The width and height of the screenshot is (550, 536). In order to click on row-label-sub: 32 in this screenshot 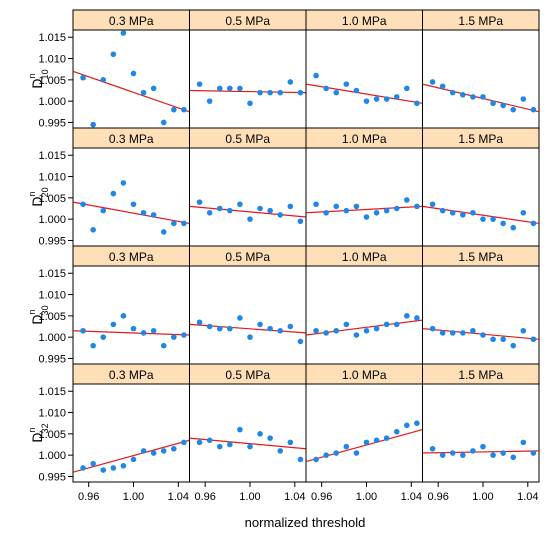, I will do `click(45, 428)`.